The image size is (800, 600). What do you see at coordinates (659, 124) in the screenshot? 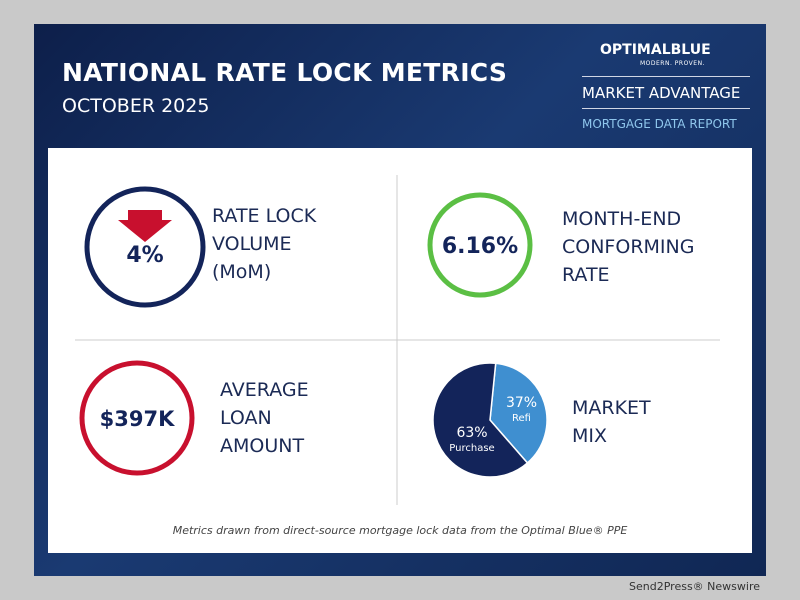
I see `brand-line: MORTGAGE DATA REPORT` at bounding box center [659, 124].